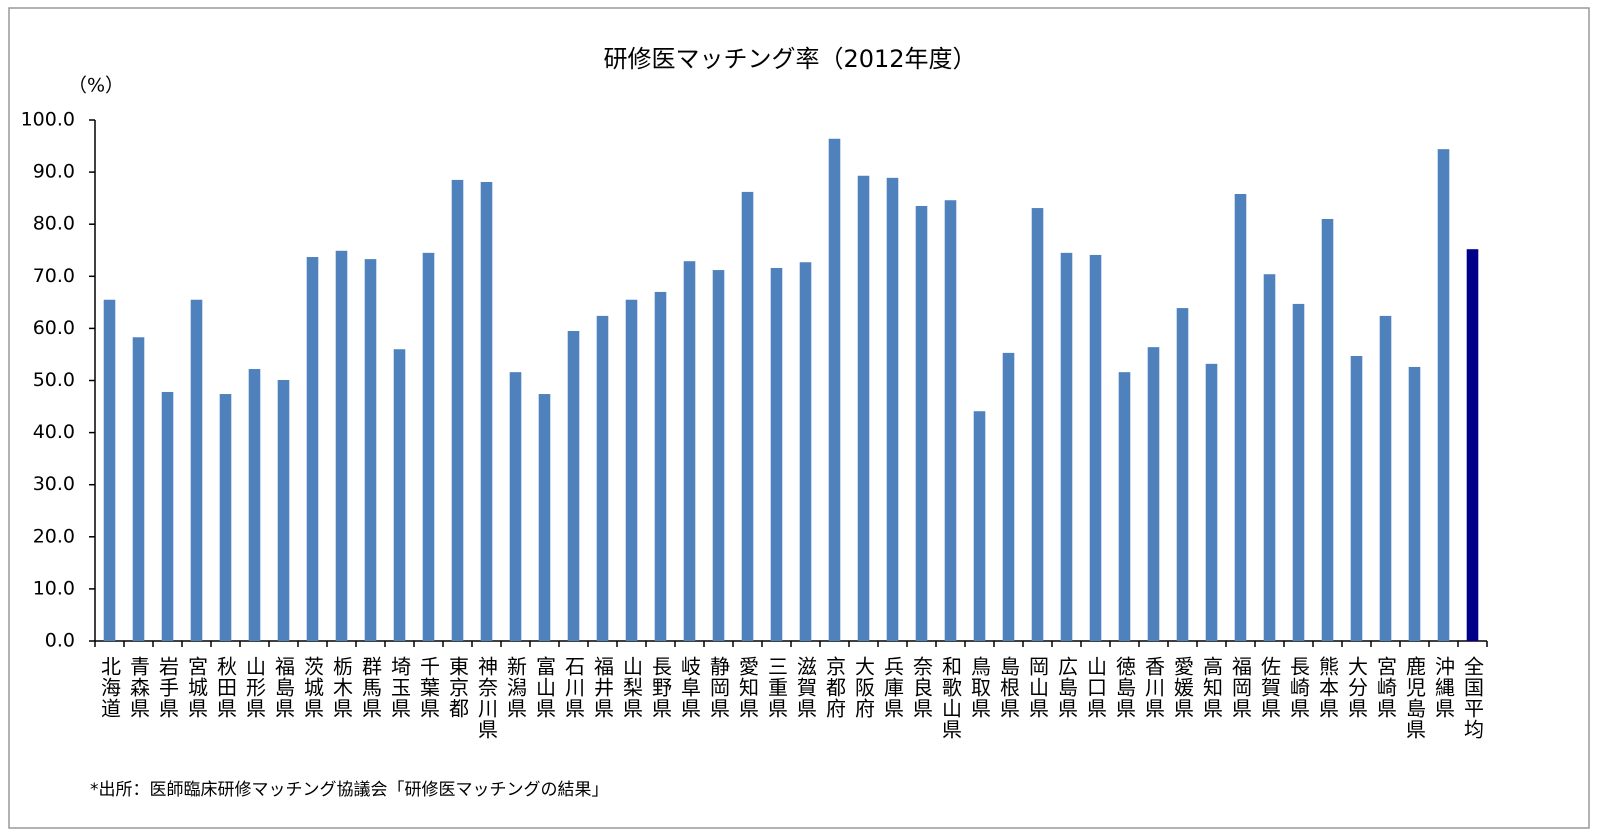  I want to click on x-tick-label: 和歌山県, so click(951, 698).